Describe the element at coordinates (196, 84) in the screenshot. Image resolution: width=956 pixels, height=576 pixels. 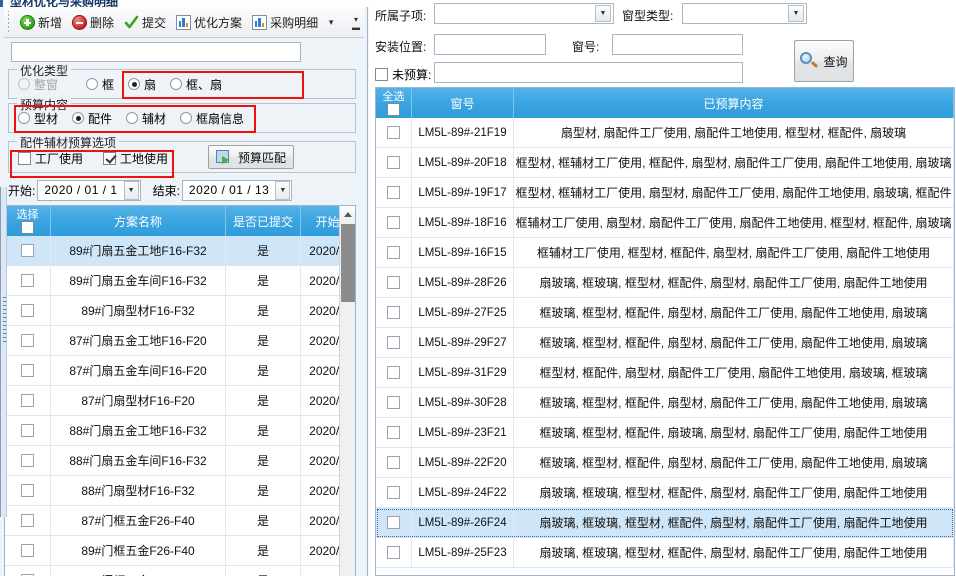
I see `radio-frame-and-sash: 框、扇` at that location.